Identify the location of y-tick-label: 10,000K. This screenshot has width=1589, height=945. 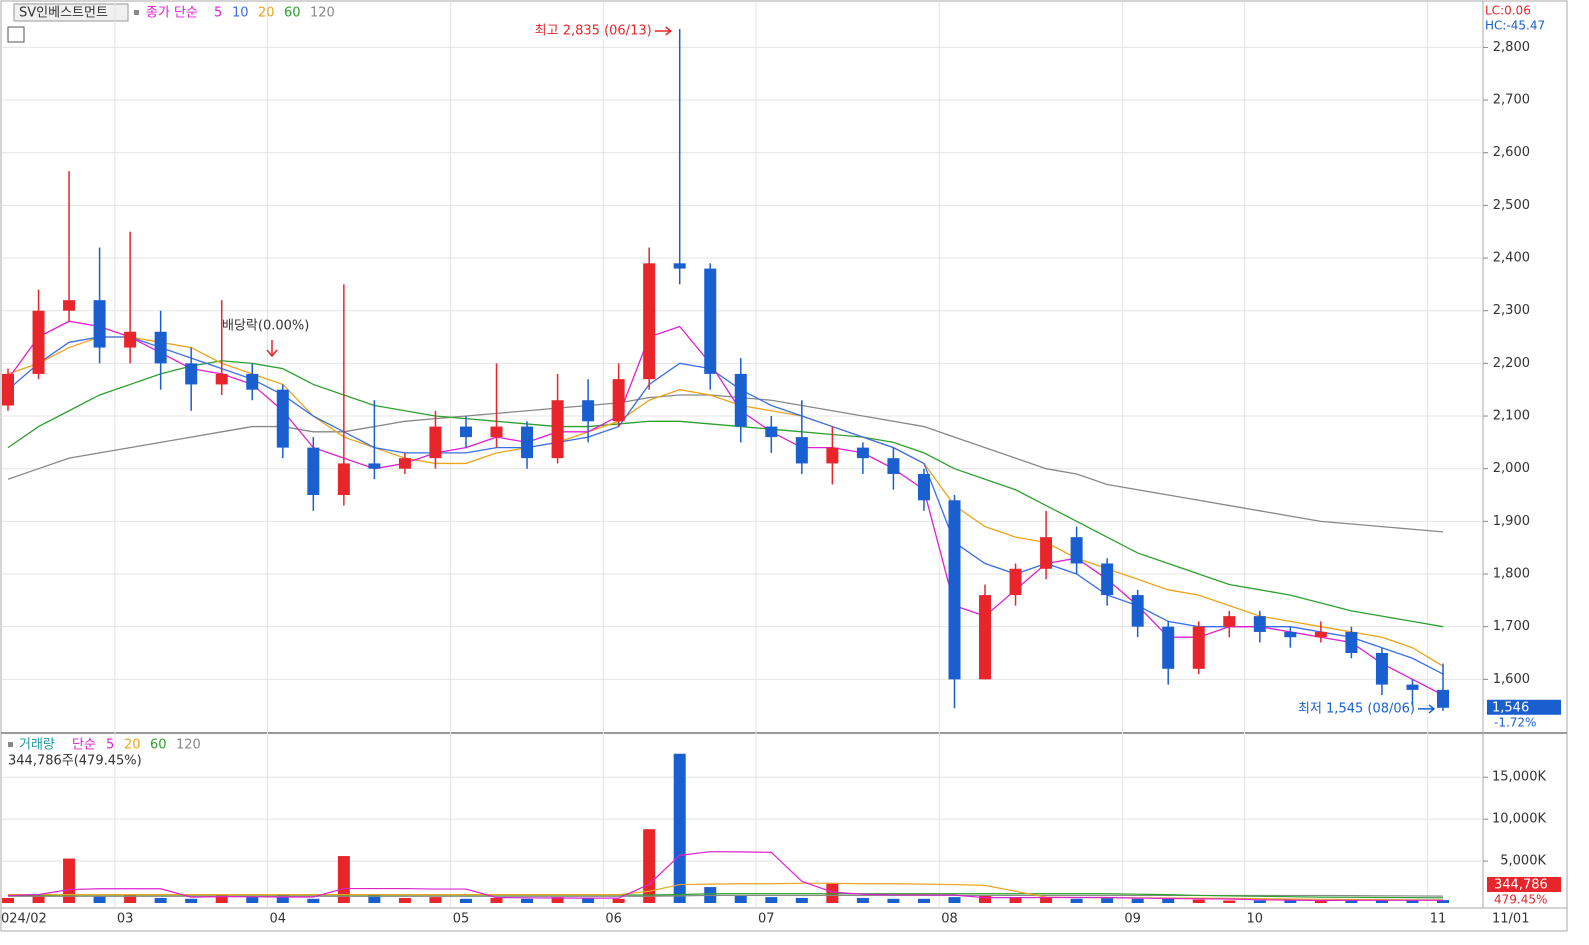
(1519, 819).